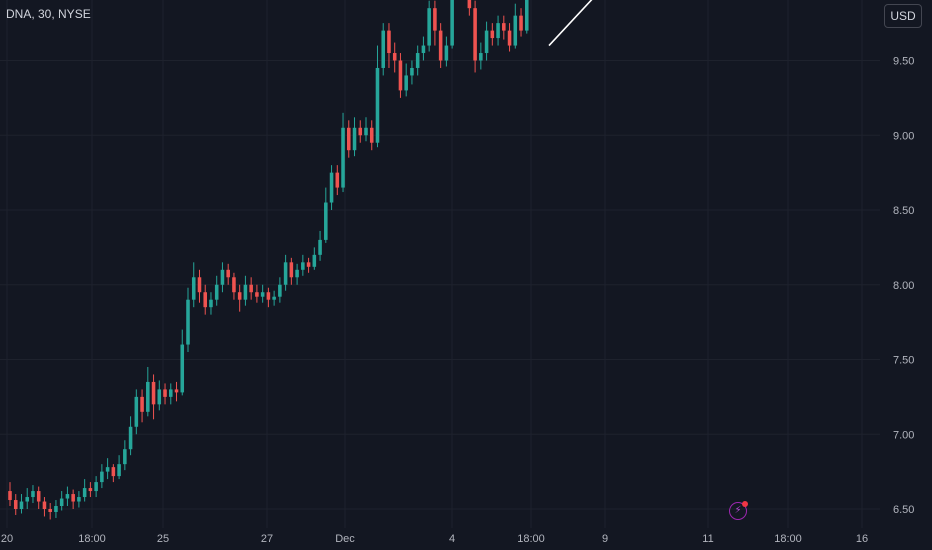  Describe the element at coordinates (345, 539) in the screenshot. I see `x-tick-label: Dec` at that location.